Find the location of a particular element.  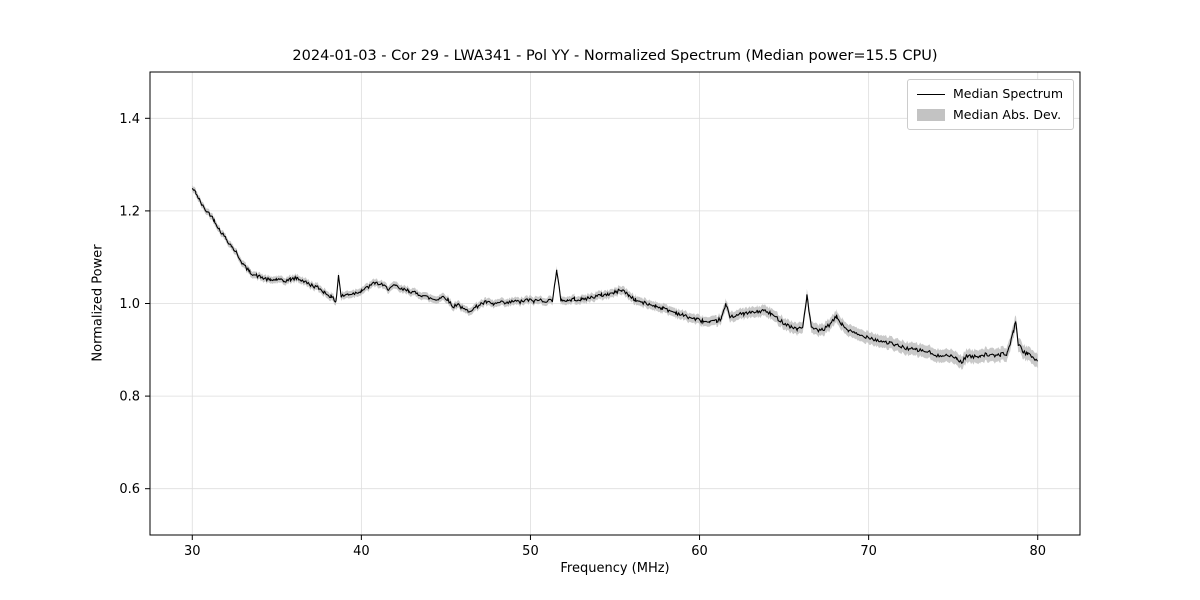

x-tick-label: 60 is located at coordinates (699, 551).